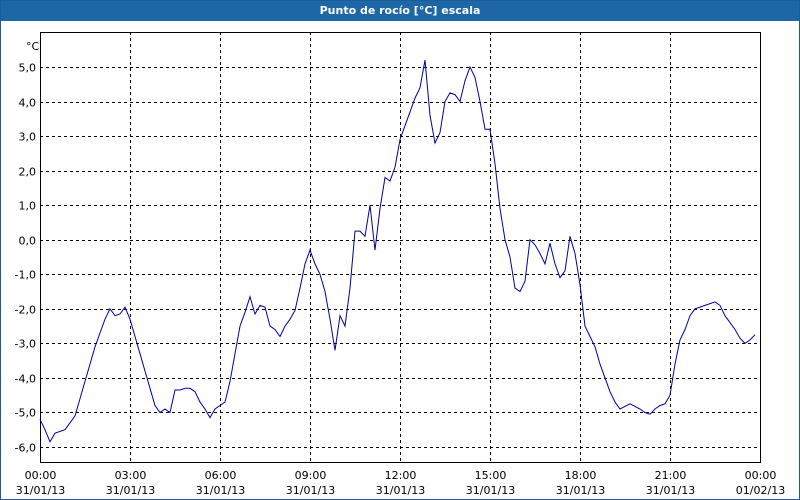 Image resolution: width=800 pixels, height=500 pixels. What do you see at coordinates (491, 475) in the screenshot?
I see `x-tick-time-label: 15:00` at bounding box center [491, 475].